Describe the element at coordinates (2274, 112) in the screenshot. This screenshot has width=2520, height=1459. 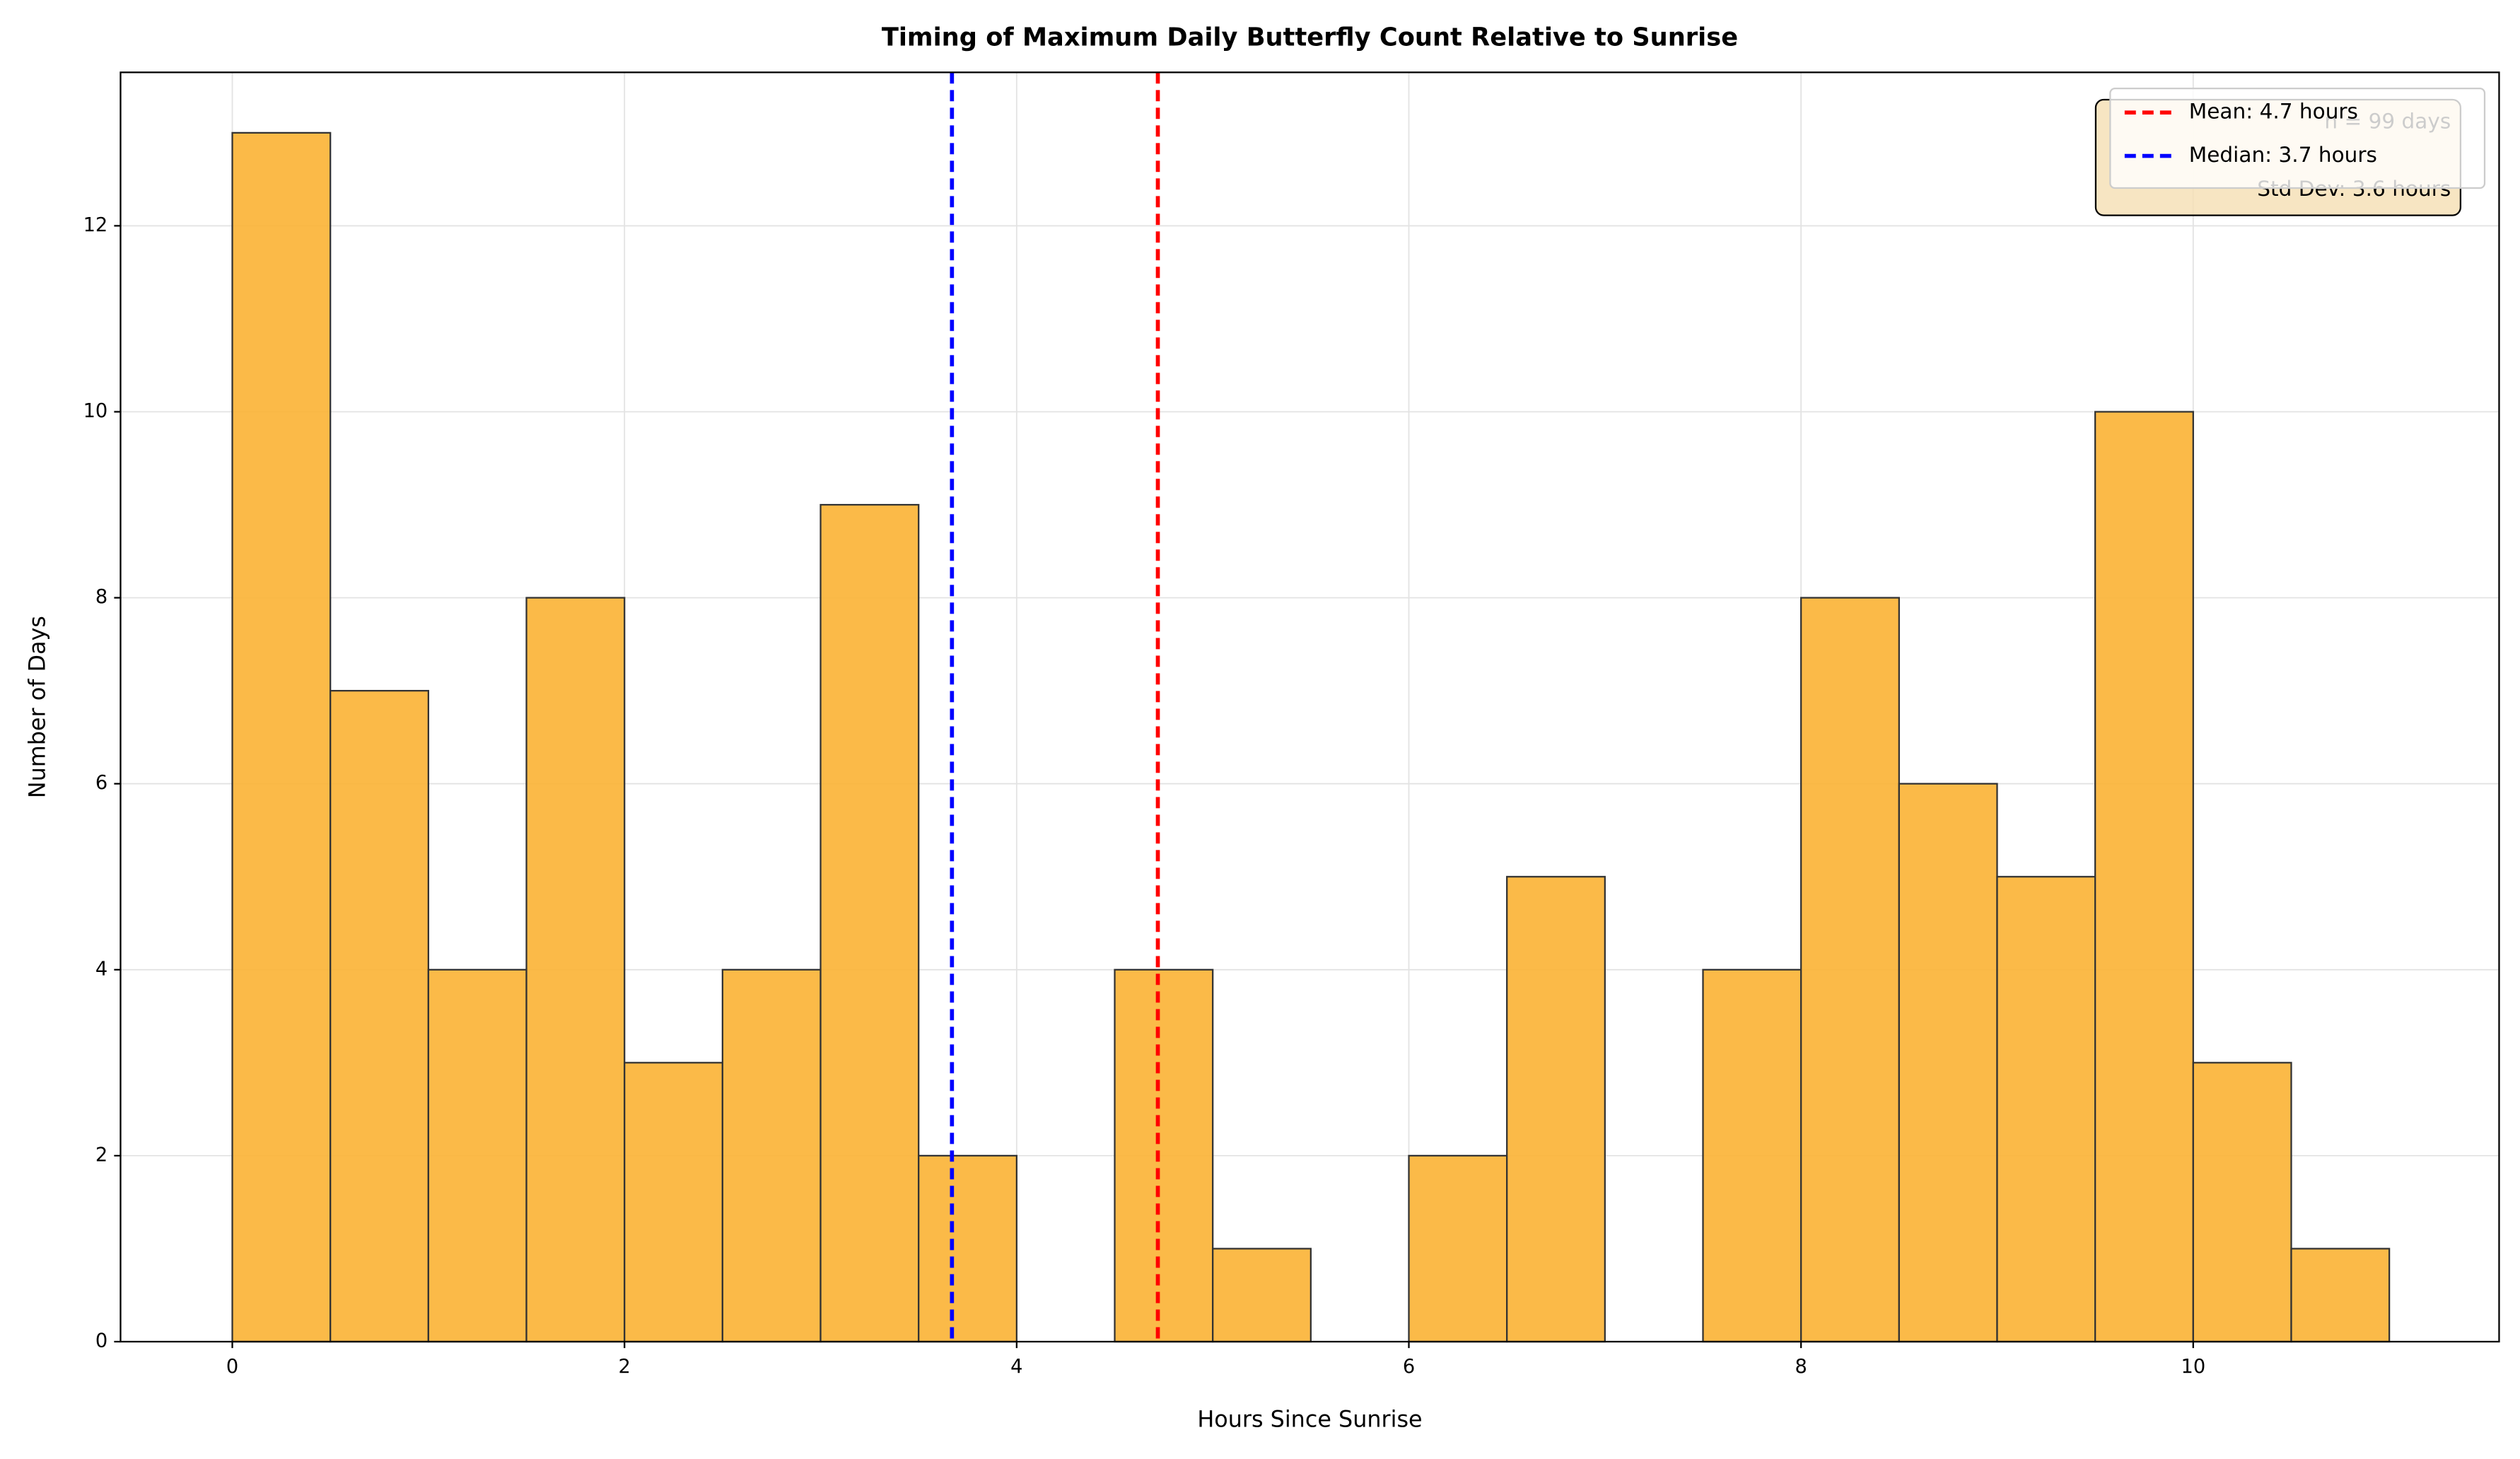
I see `legend-label: Mean: 4.7 hours` at that location.